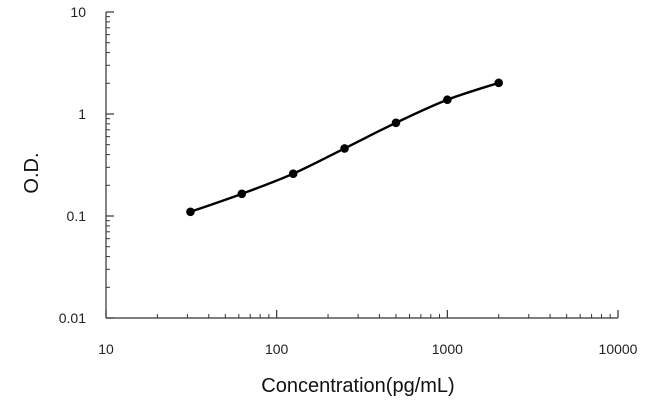 The height and width of the screenshot is (413, 650). I want to click on y-tick-label: 10, so click(78, 12).